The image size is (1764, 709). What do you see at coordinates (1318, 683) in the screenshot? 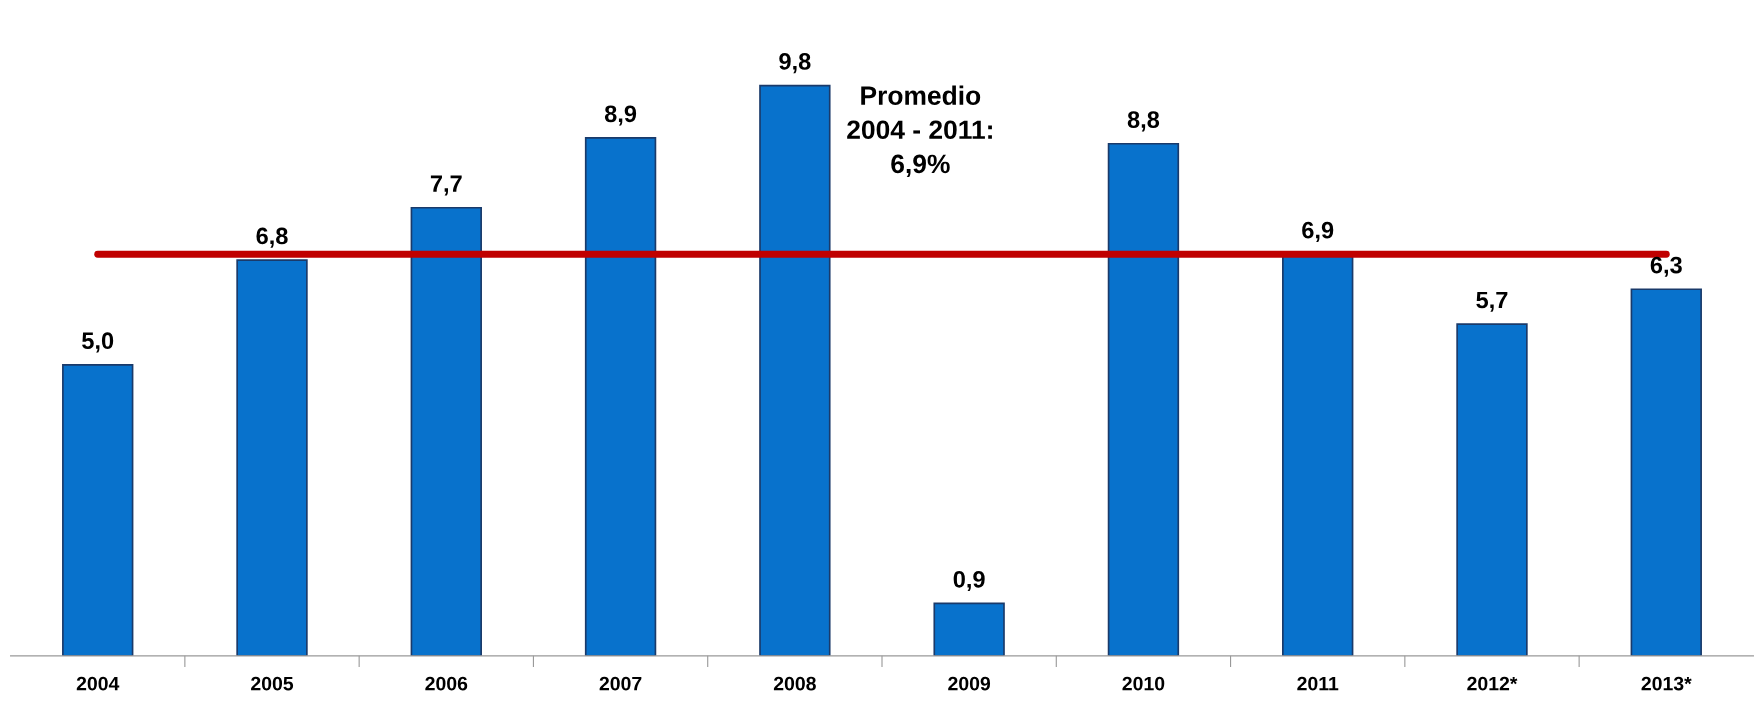
I see `x-tick-label: 2011` at bounding box center [1318, 683].